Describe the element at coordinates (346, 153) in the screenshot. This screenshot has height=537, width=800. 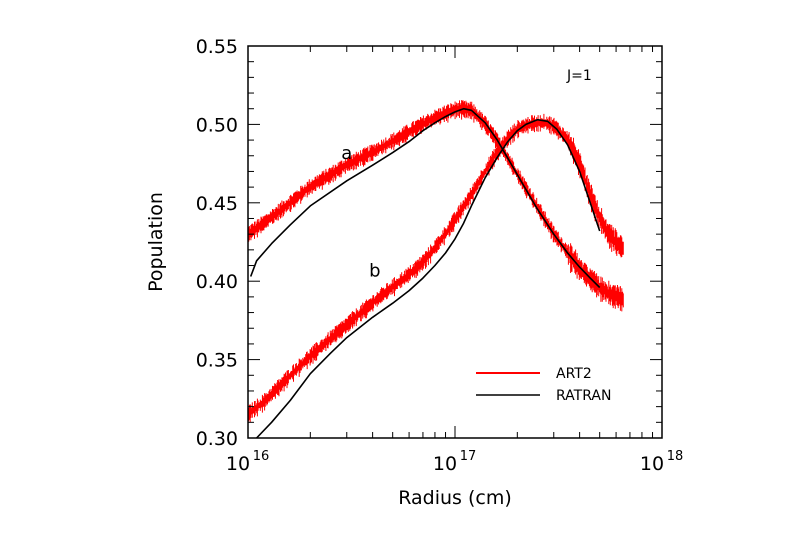
I see `curve-label-a: a` at that location.